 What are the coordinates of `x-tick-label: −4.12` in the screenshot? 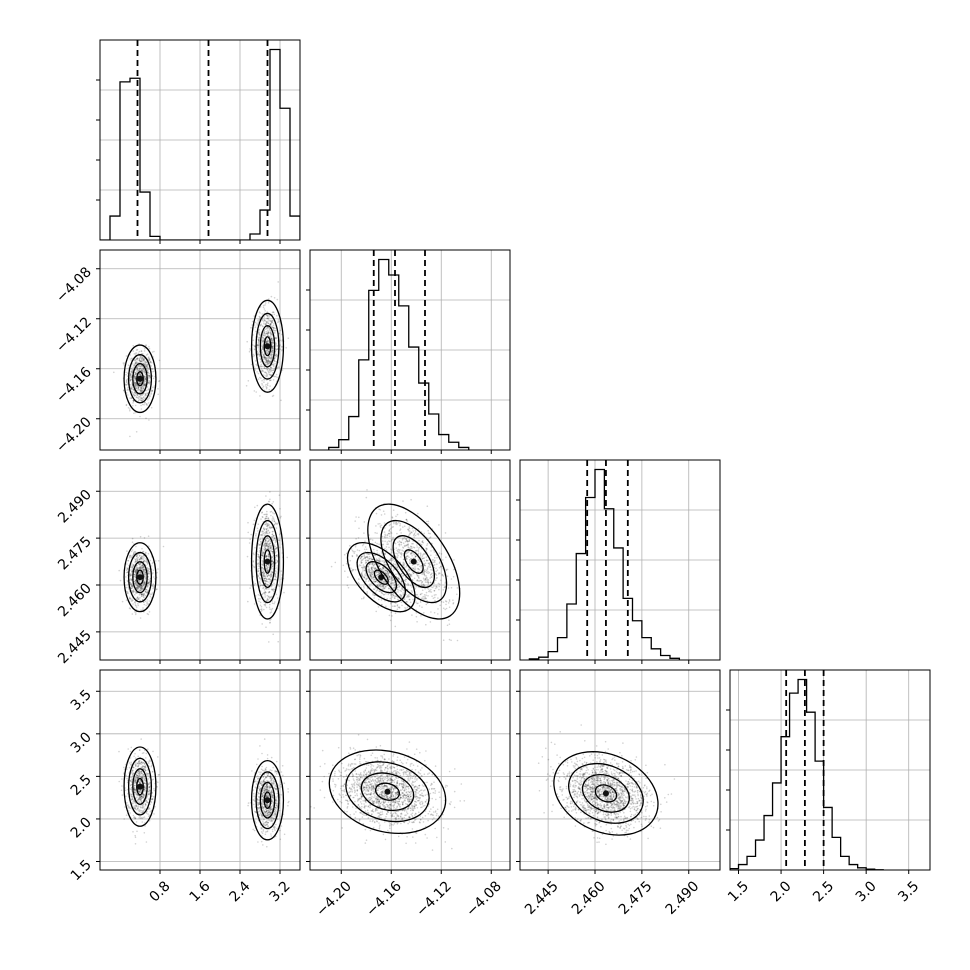 It's located at (434, 899).